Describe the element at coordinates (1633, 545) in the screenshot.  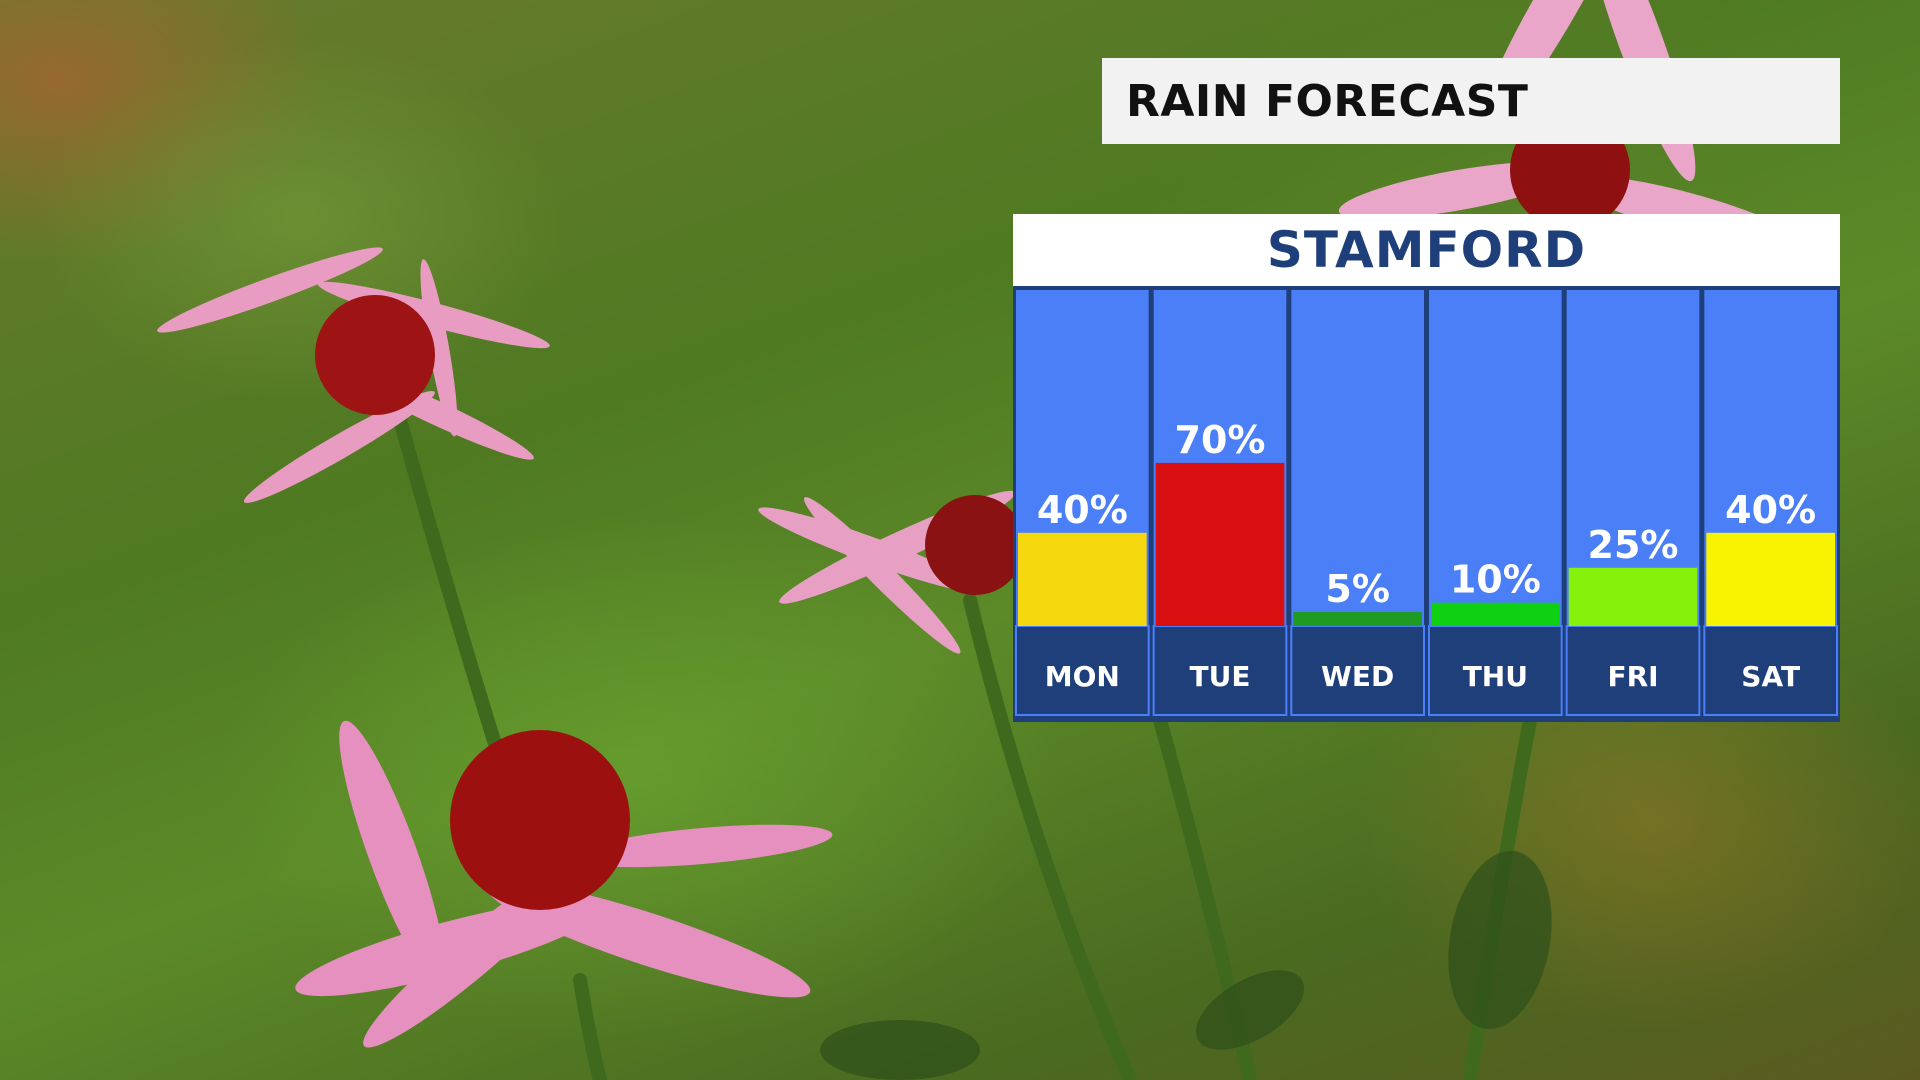
I see `value-label-fri: 25%` at that location.